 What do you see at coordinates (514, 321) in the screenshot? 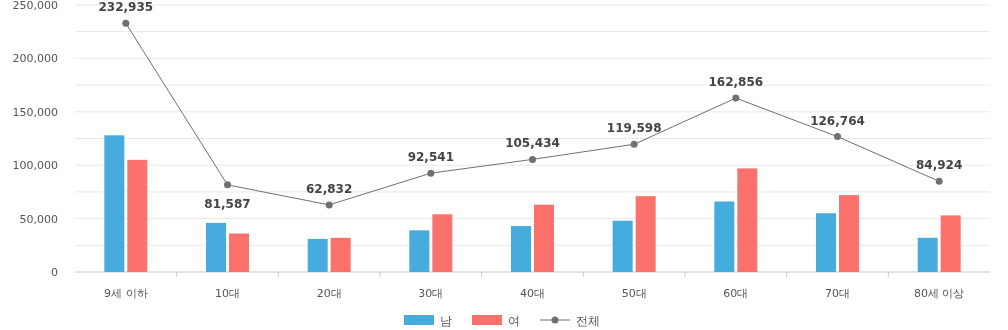
I see `legend-label: 여` at bounding box center [514, 321].